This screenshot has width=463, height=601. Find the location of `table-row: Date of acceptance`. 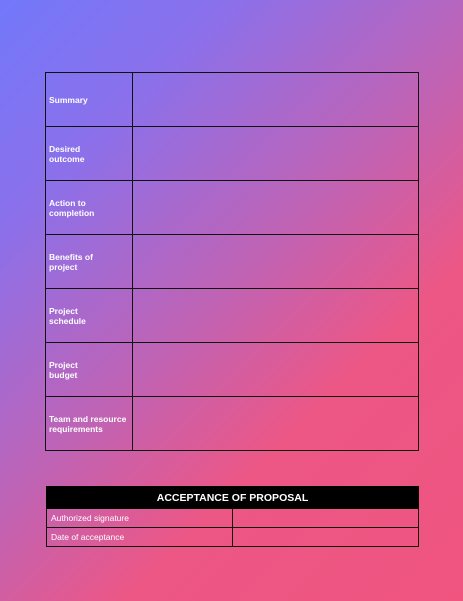

table-row: Date of acceptance is located at coordinates (232, 537).